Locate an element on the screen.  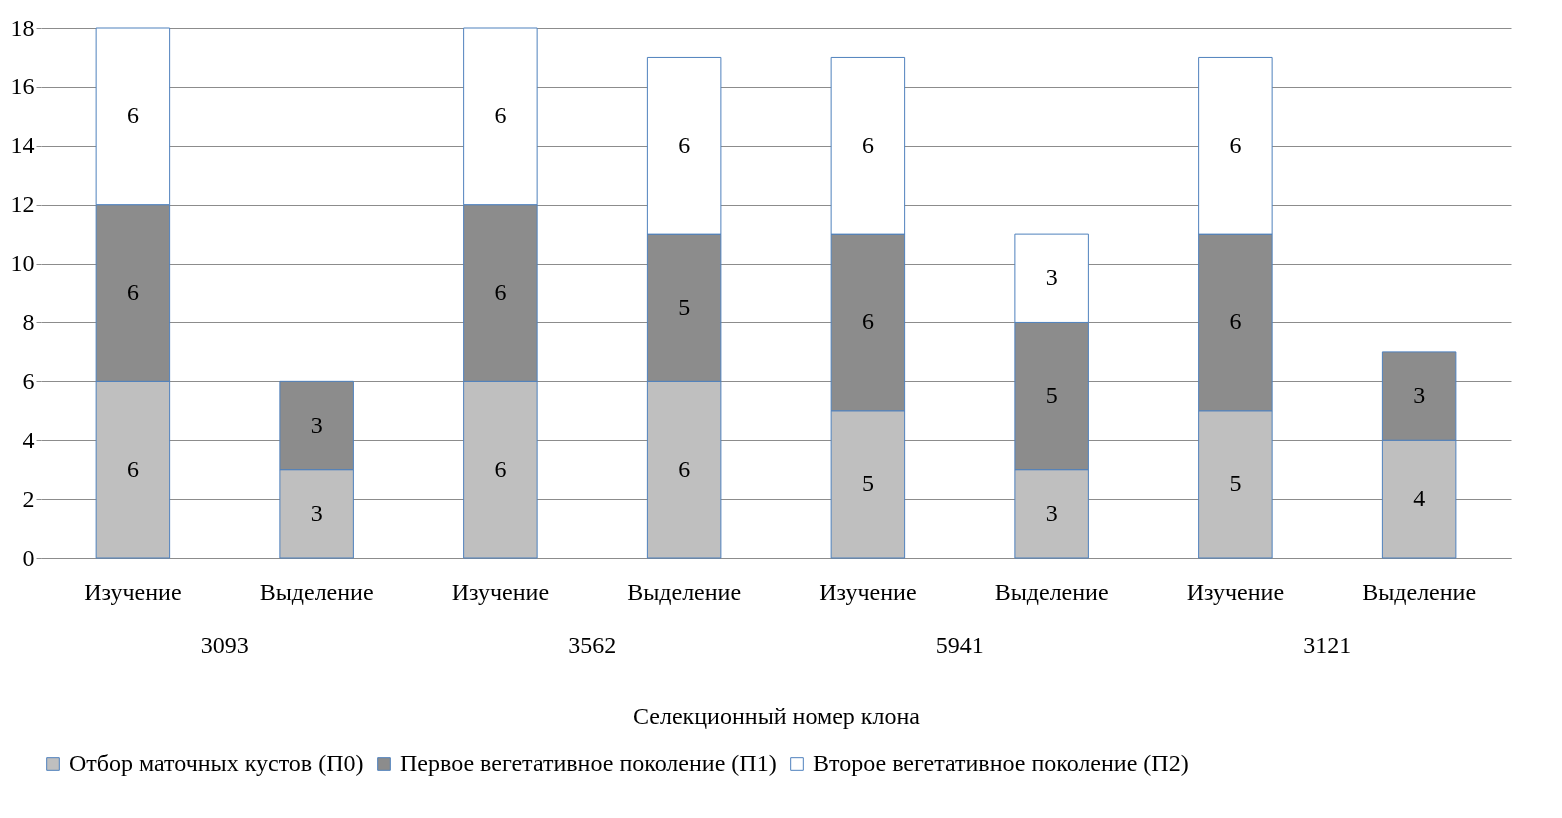
y-tick-label: 12 is located at coordinates (22, 204).